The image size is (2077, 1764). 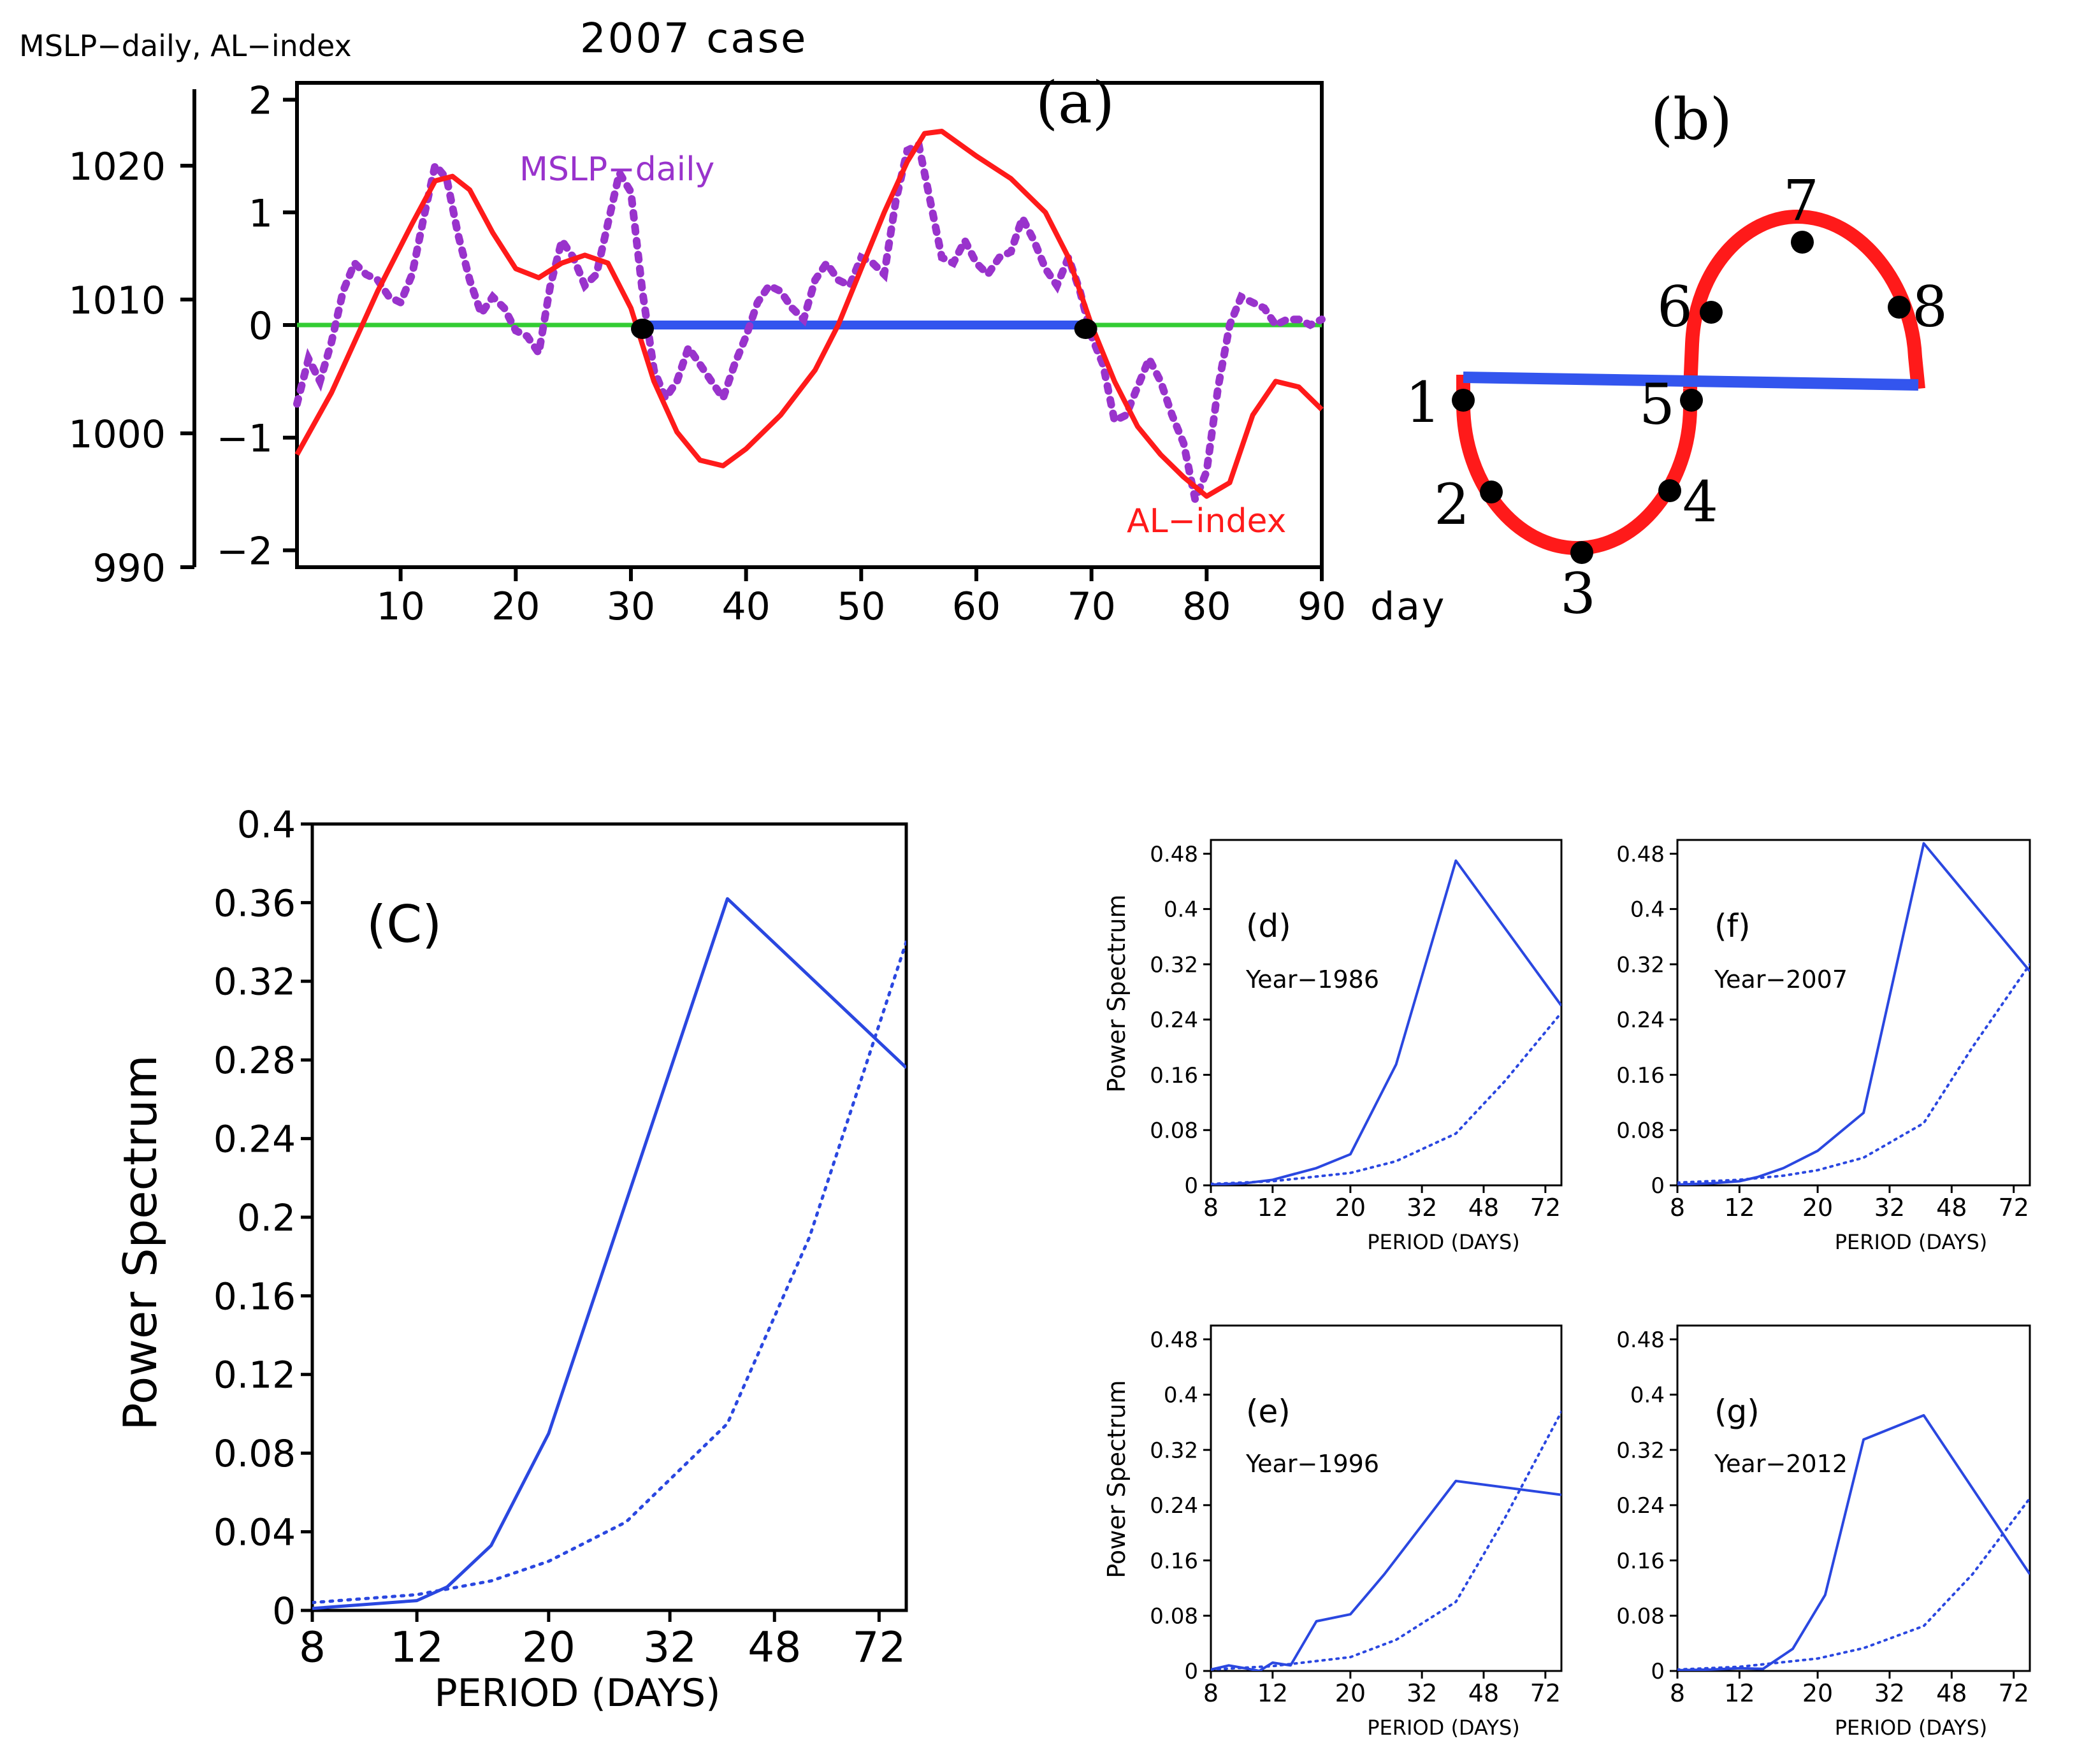 I want to click on panel-g-y-tick-label: 0, so click(x=1658, y=1671).